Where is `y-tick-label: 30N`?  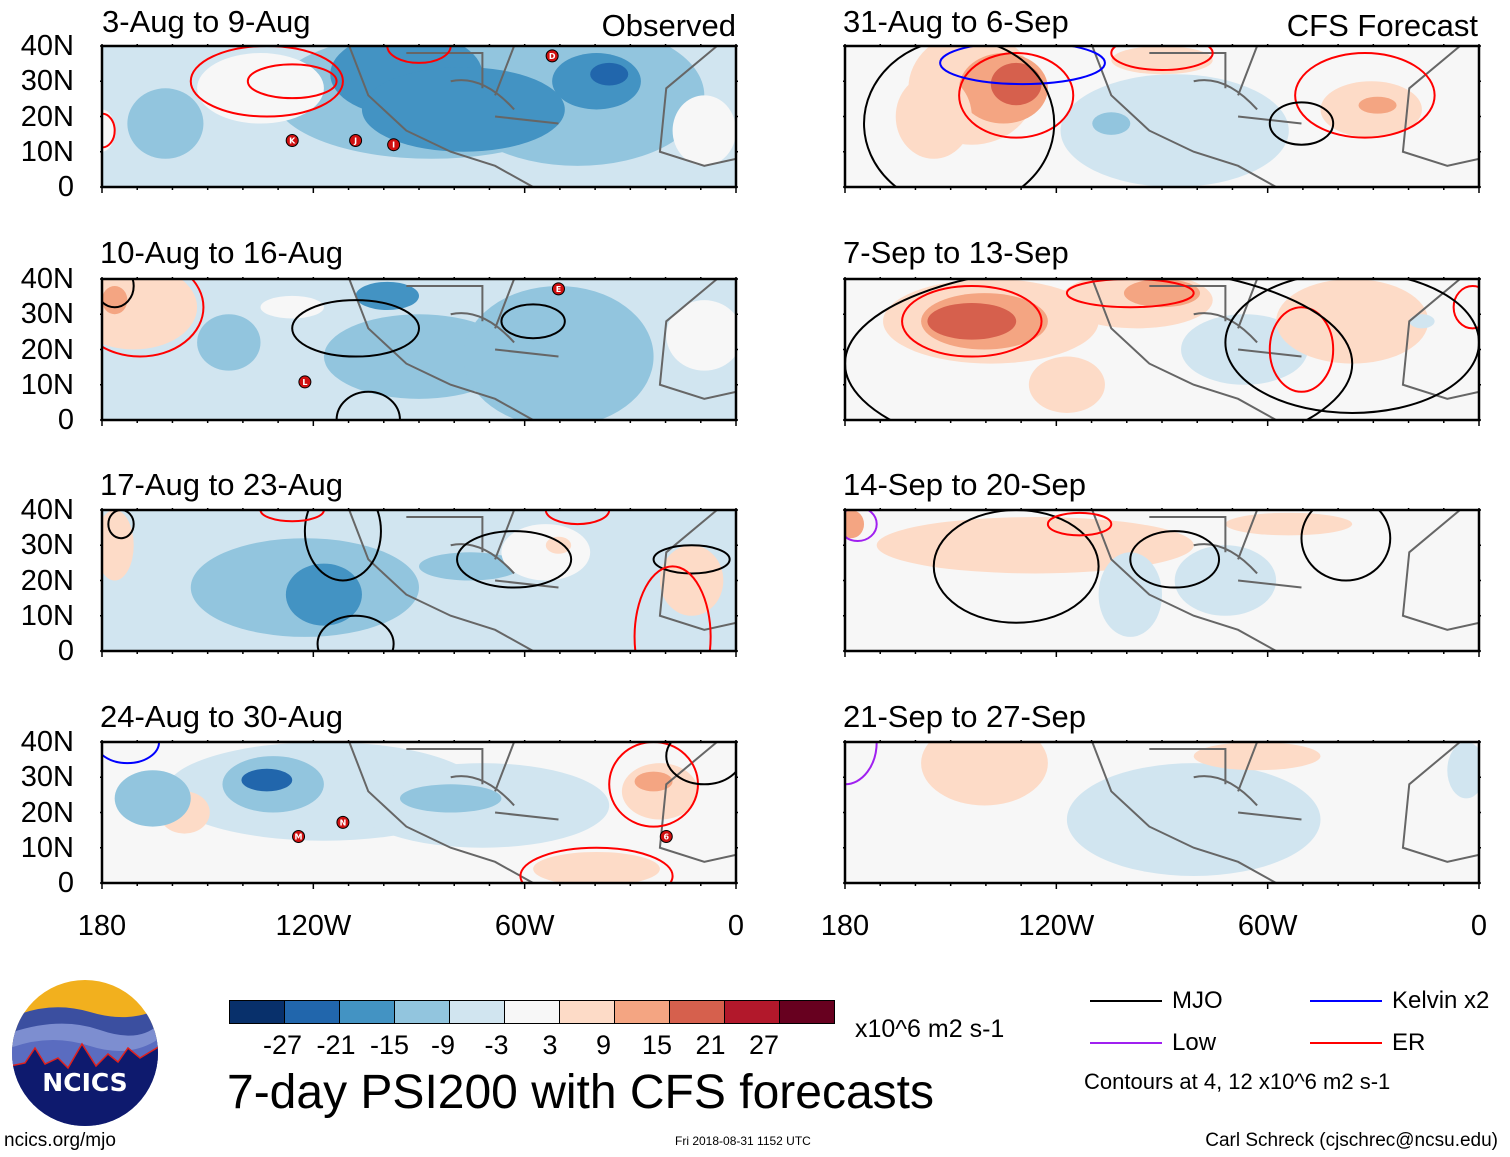
y-tick-label: 30N is located at coordinates (47, 545).